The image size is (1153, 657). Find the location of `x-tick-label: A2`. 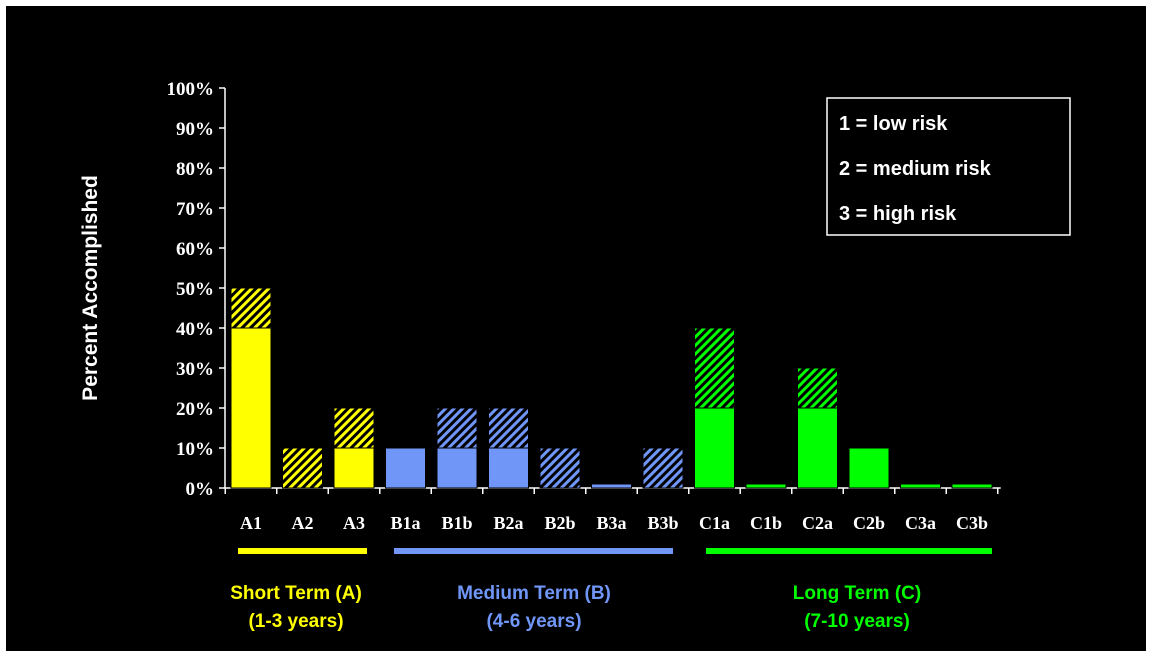

x-tick-label: A2 is located at coordinates (303, 523).